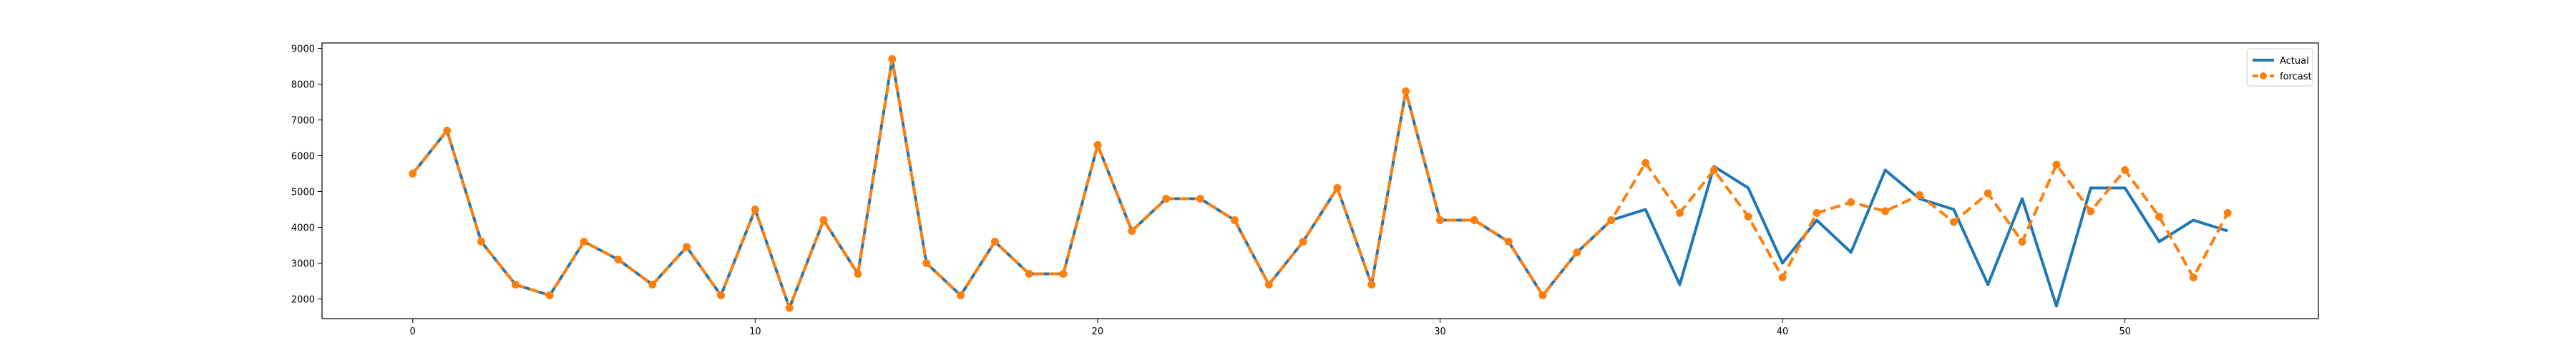  What do you see at coordinates (303, 157) in the screenshot?
I see `y-tick-label: 6000` at bounding box center [303, 157].